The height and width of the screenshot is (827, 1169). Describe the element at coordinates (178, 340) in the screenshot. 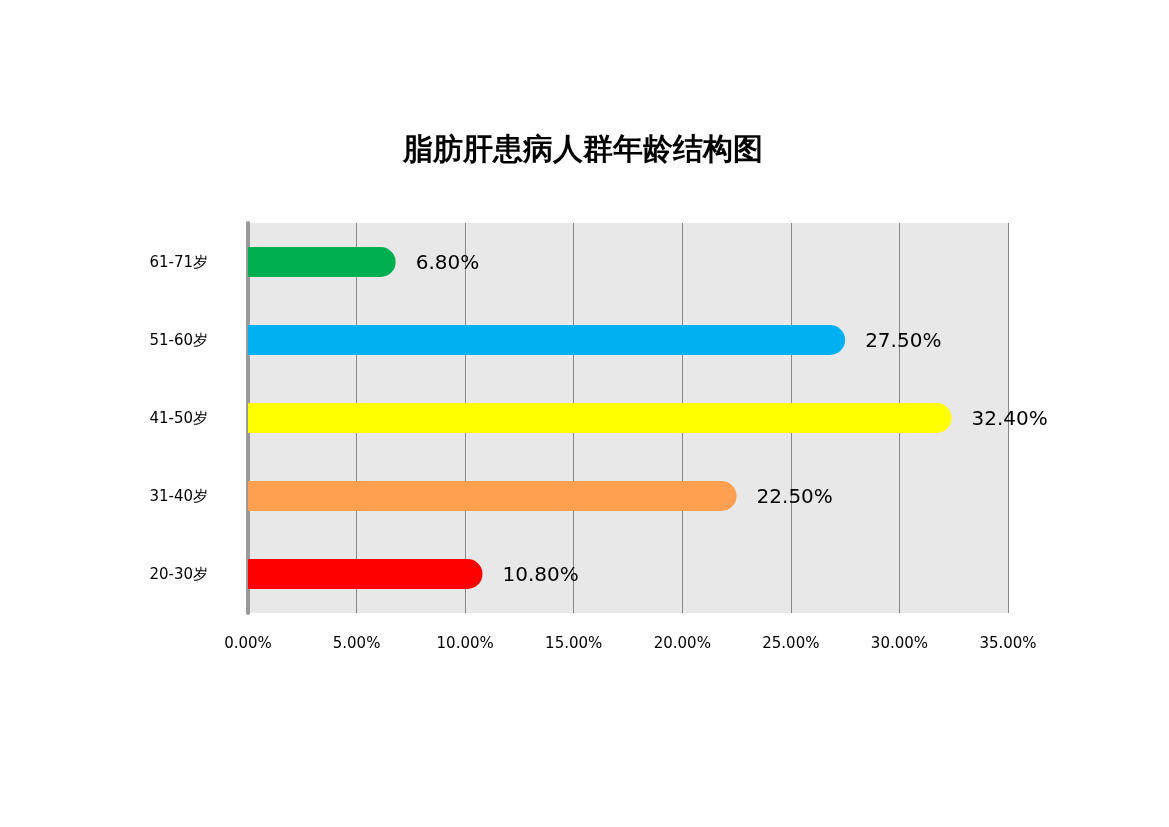

I see `y-tick-label: 51-60岁` at that location.